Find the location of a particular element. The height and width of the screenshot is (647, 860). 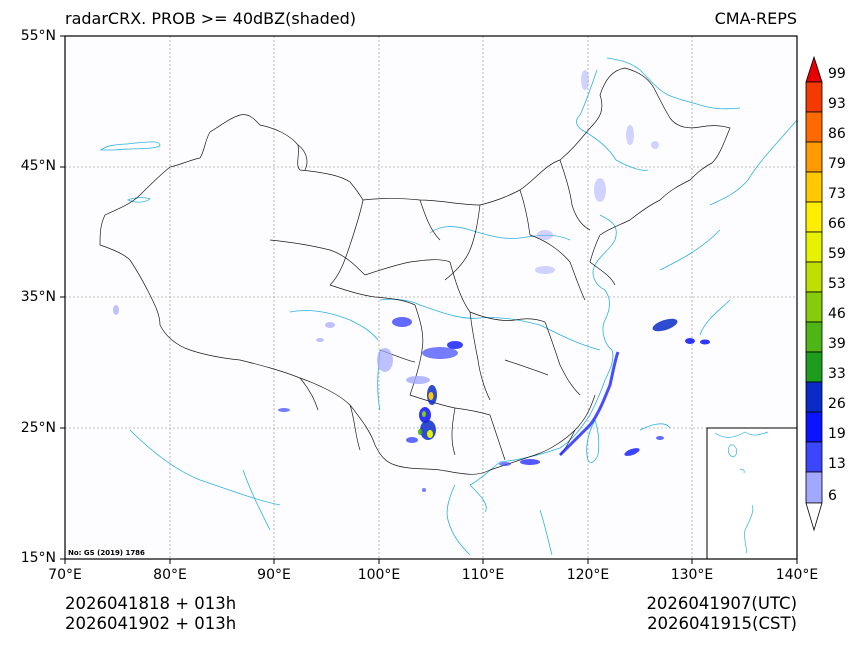

x-tick-90e: 90°E is located at coordinates (274, 575).